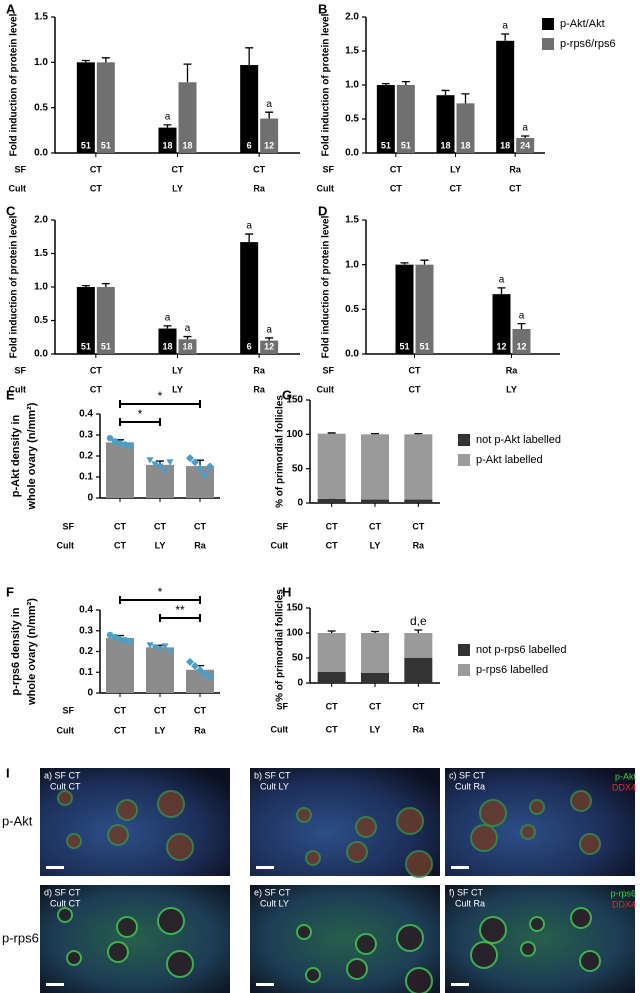  I want to click on y-tick-label: 150, so click(294, 400).